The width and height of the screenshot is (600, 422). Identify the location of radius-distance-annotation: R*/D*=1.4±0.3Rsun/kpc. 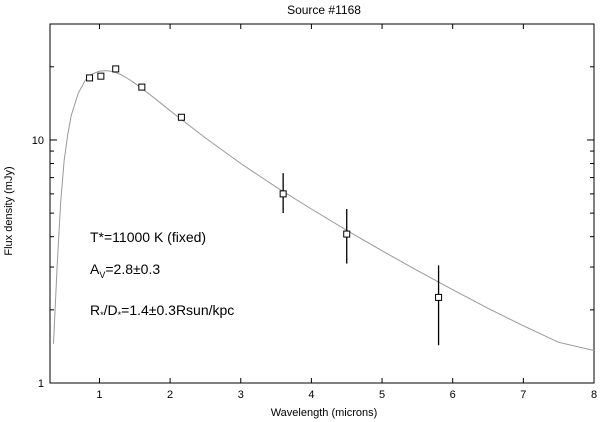
(162, 311).